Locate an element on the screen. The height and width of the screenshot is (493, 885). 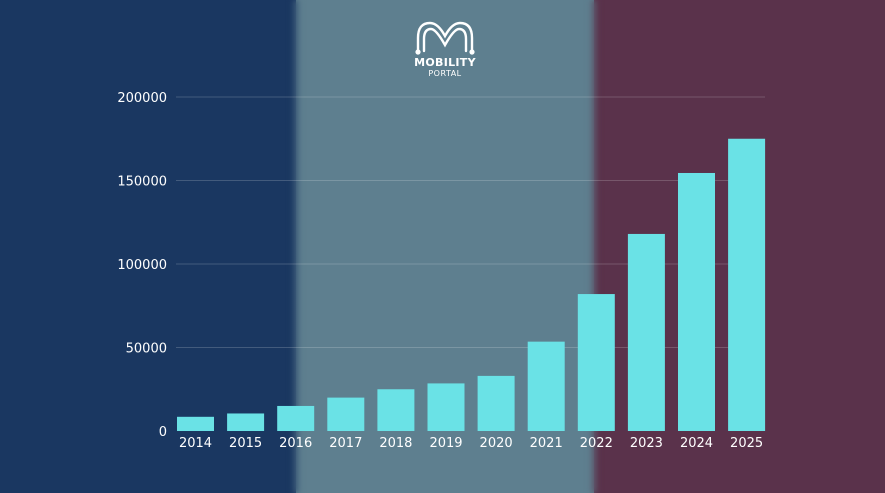
y-axis-ticks: 0 50000 100000 150000 200000 is located at coordinates (142, 265).